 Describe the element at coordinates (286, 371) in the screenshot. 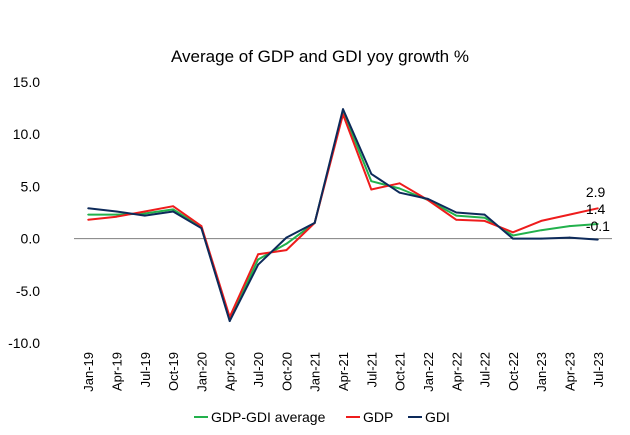

I see `x-tick-label: Oct-20` at that location.